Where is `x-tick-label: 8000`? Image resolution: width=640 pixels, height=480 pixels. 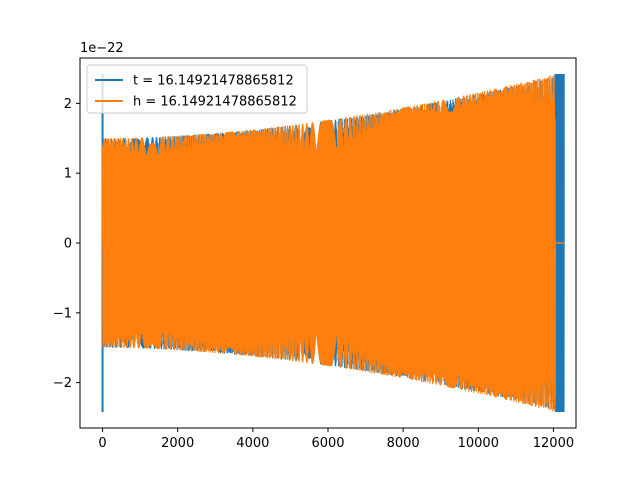 x-tick-label: 8000 is located at coordinates (403, 443).